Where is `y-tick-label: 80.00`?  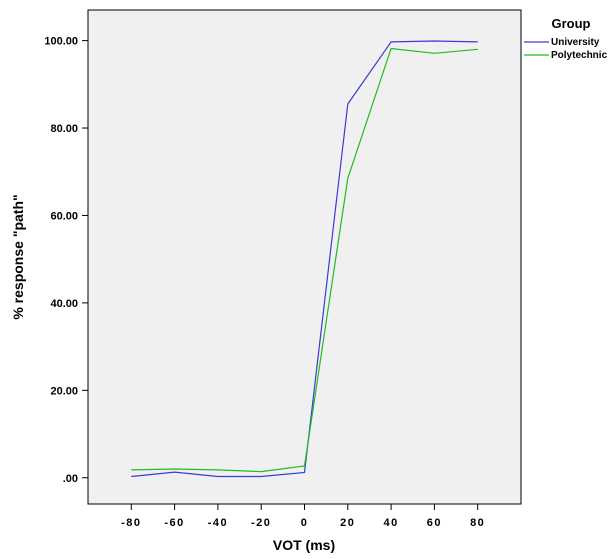
y-tick-label: 80.00 is located at coordinates (64, 129).